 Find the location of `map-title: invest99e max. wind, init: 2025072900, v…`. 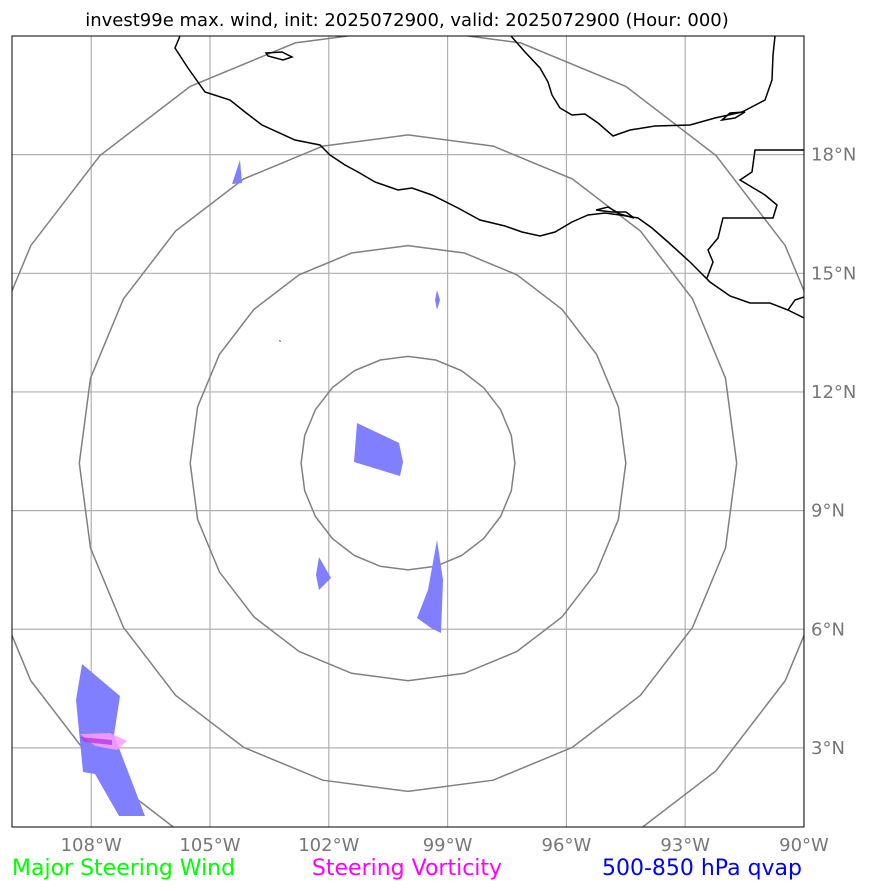

map-title: invest99e max. wind, init: 2025072900, v… is located at coordinates (407, 20).